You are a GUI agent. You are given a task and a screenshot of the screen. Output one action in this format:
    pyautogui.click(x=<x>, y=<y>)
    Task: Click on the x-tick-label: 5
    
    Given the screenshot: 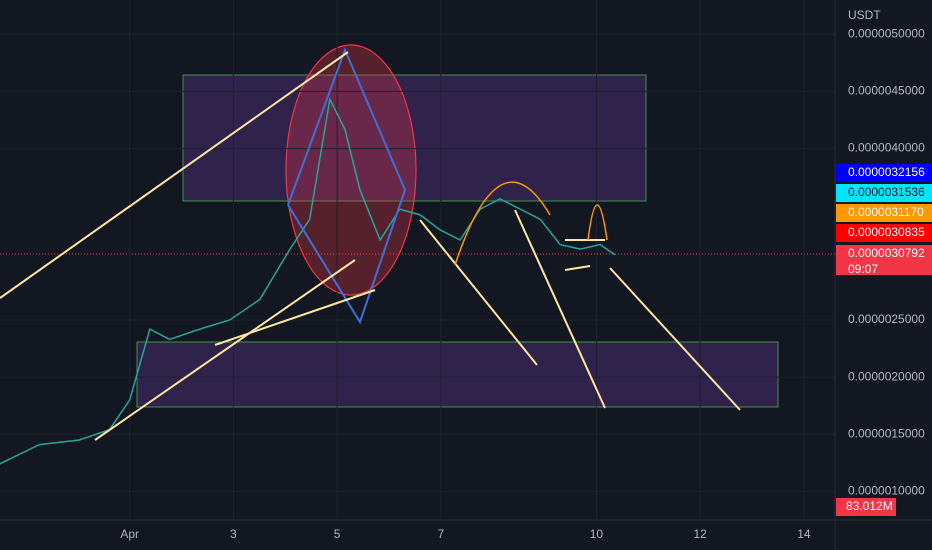 What is the action you would take?
    pyautogui.click(x=337, y=534)
    